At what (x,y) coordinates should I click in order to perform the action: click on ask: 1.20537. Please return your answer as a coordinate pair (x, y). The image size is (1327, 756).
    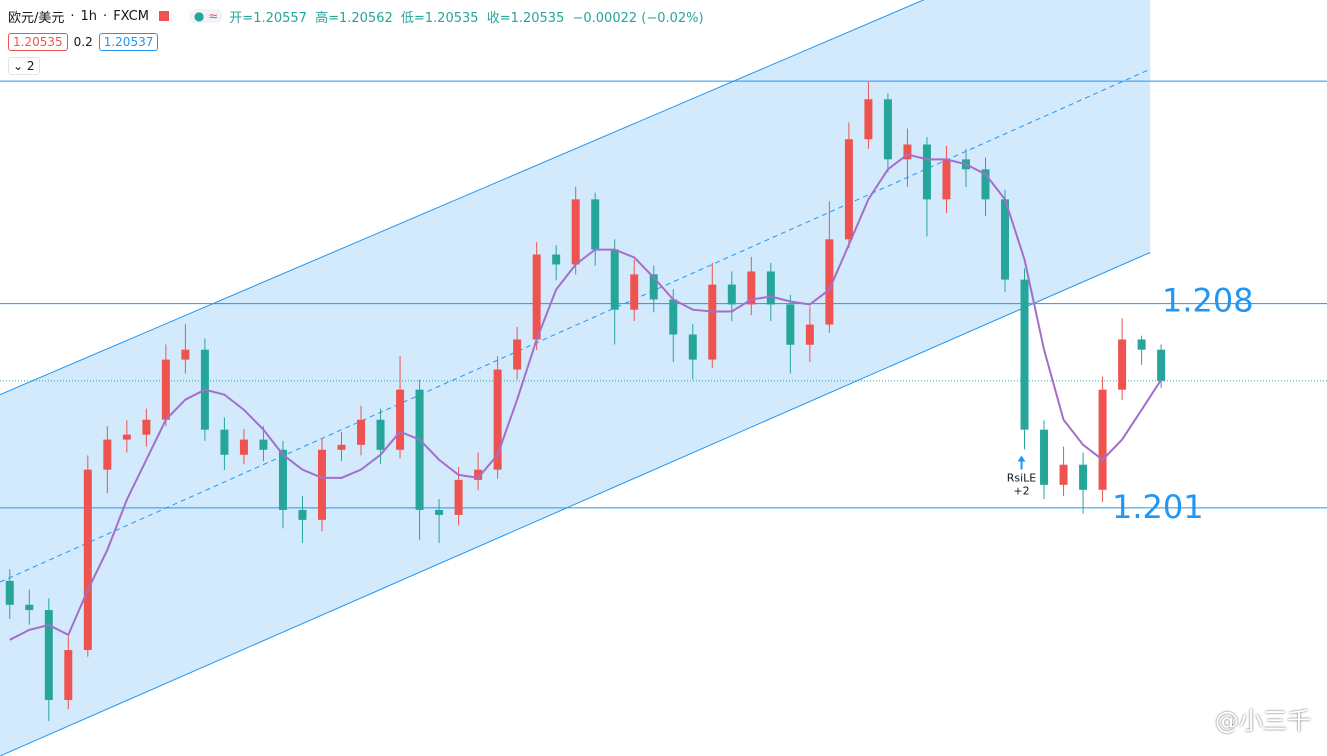
    Looking at the image, I should click on (128, 42).